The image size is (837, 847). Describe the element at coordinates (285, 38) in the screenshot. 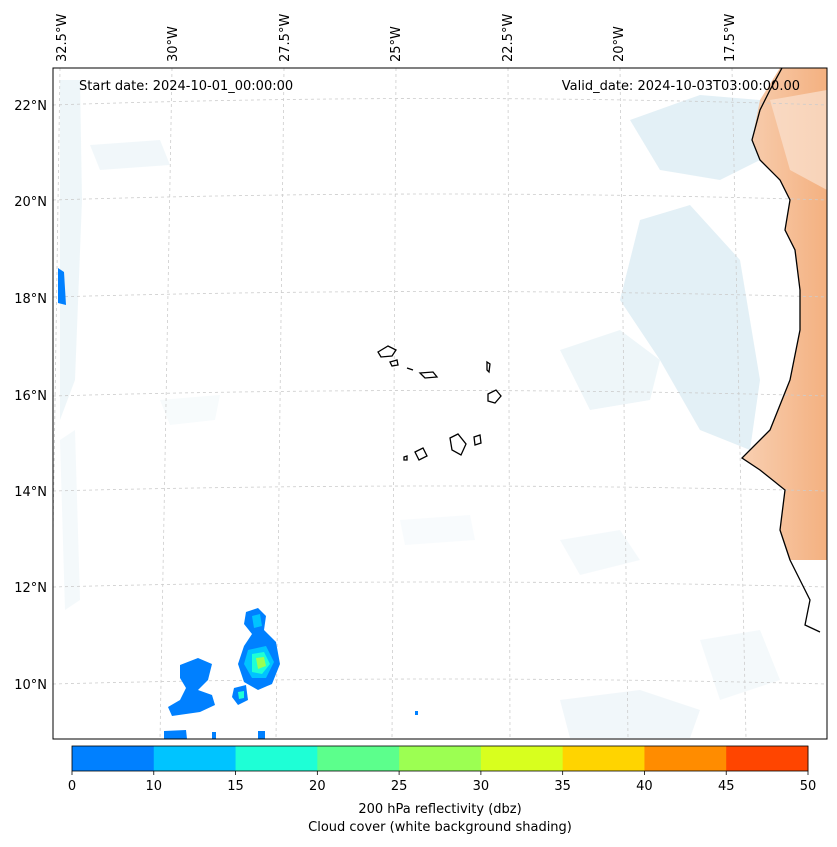

I see `longitude-label: 27.5°W` at that location.